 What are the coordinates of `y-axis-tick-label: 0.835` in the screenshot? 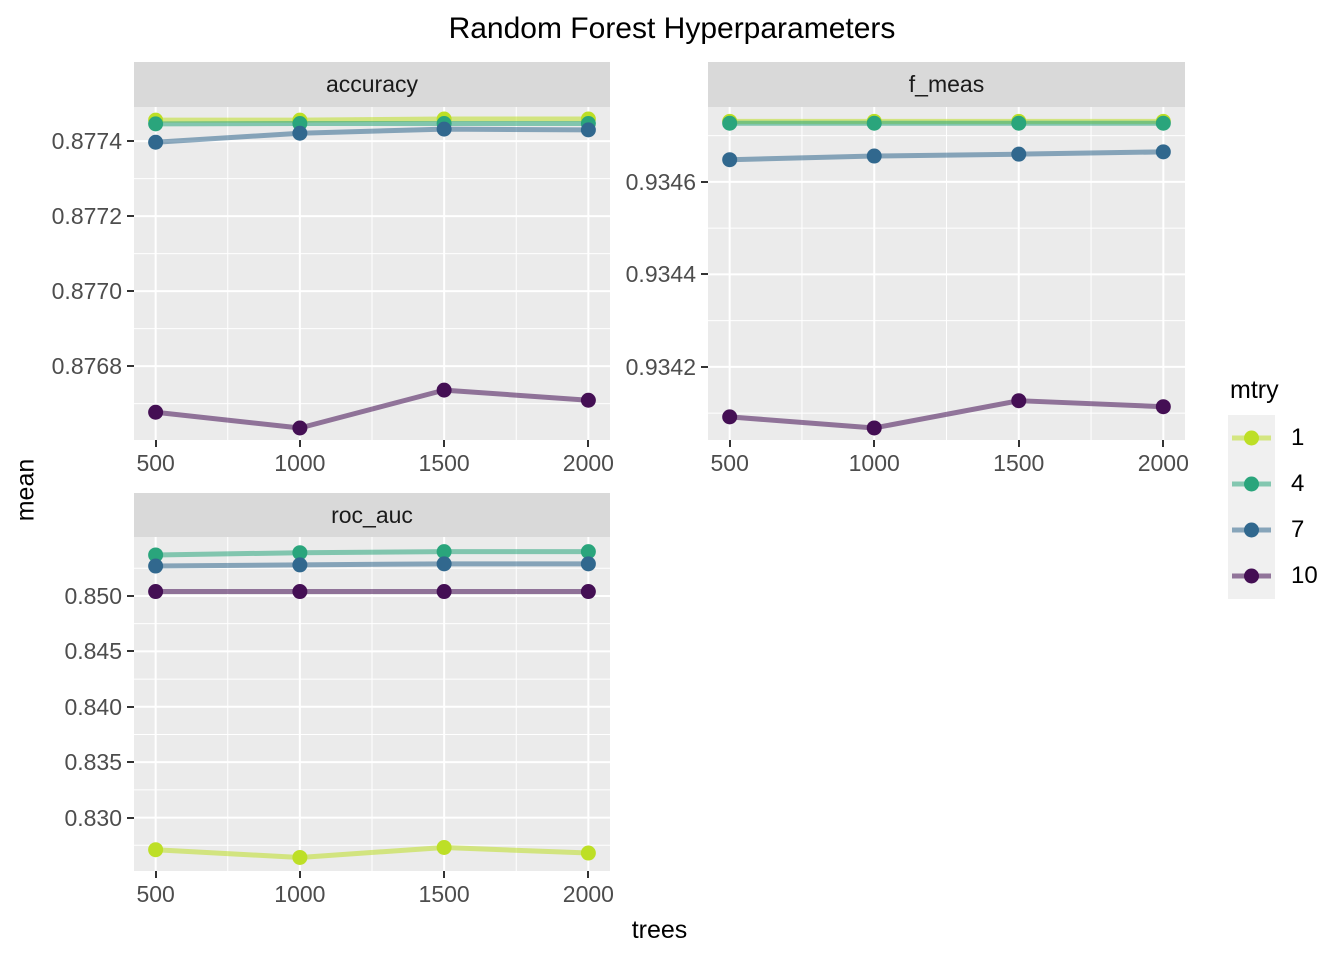 It's located at (93, 762).